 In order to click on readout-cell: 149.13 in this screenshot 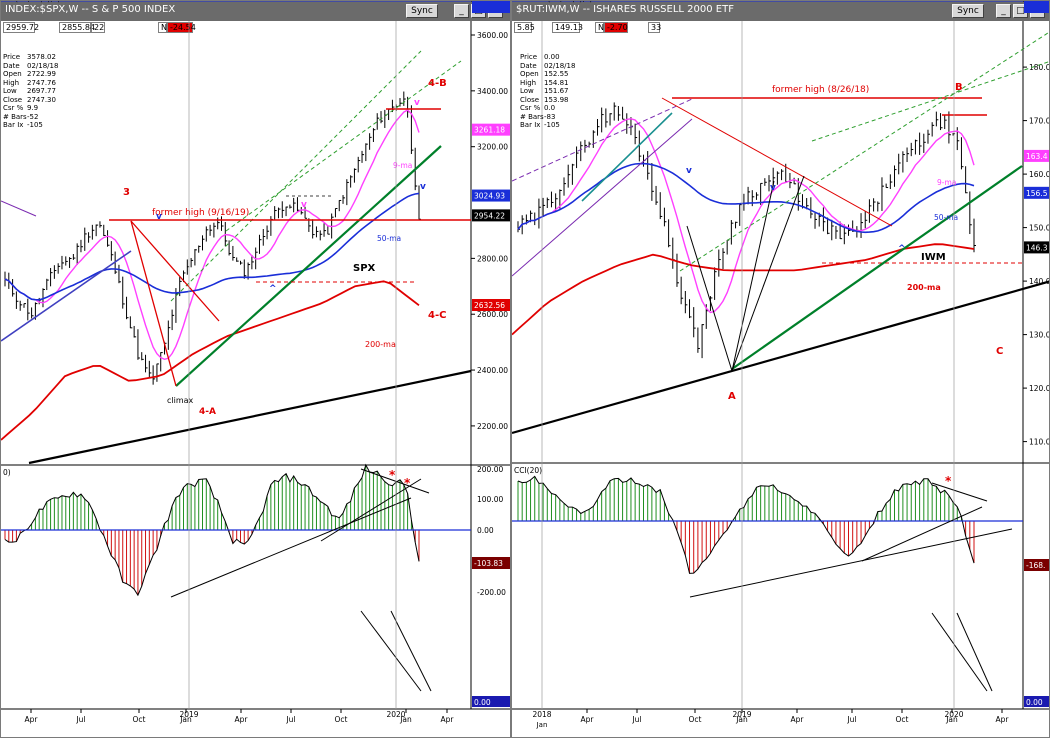, I will do `click(567, 27)`.